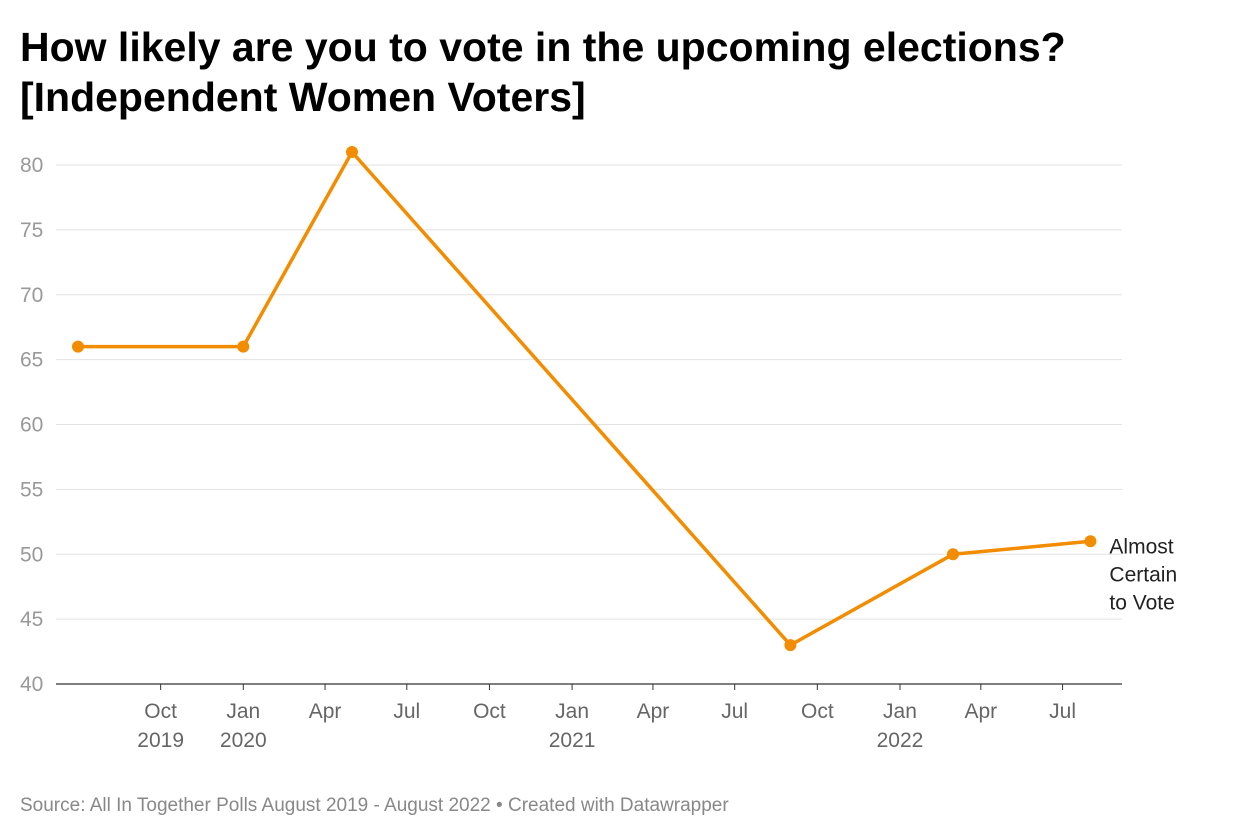 Image resolution: width=1240 pixels, height=840 pixels. Describe the element at coordinates (160, 711) in the screenshot. I see `x-tick-label-0-line-1: Oct` at that location.